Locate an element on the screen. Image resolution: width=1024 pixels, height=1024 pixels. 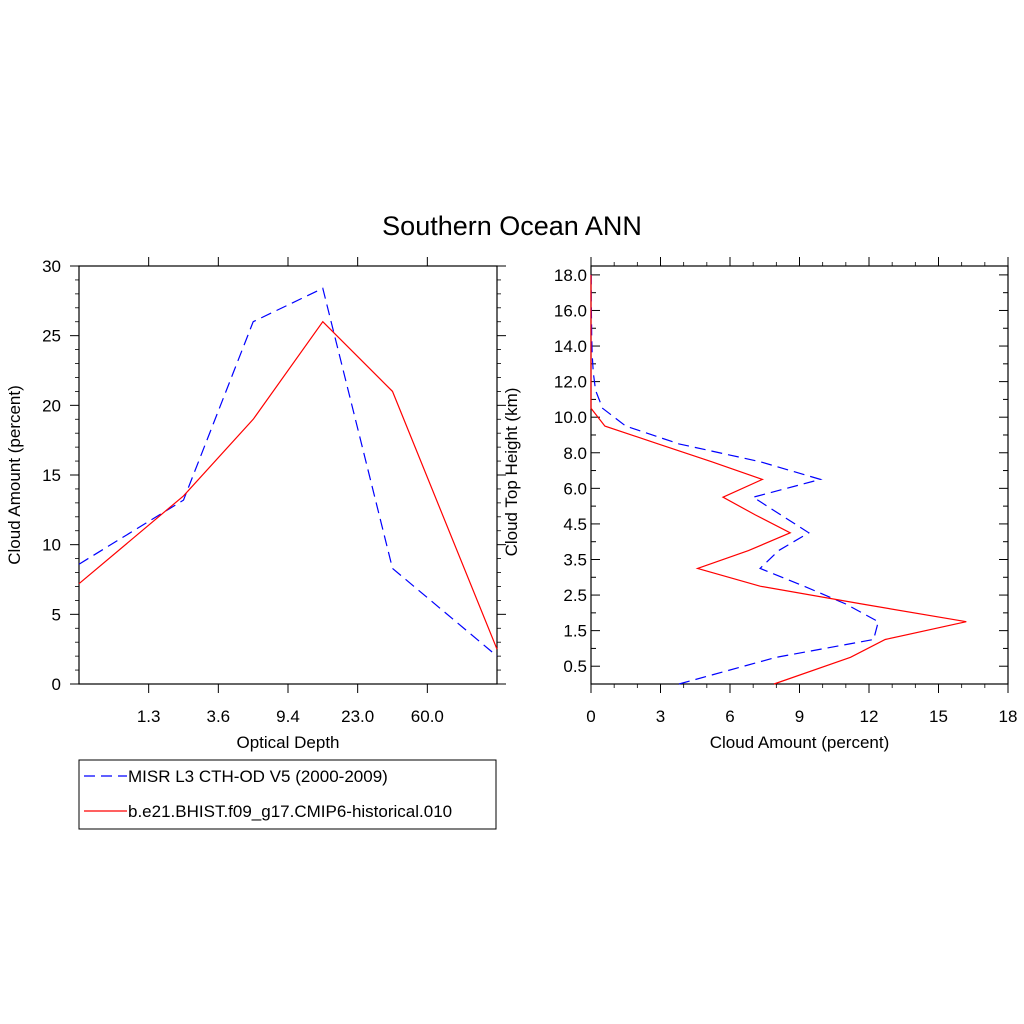
x-tick-label: 3.6 is located at coordinates (219, 716).